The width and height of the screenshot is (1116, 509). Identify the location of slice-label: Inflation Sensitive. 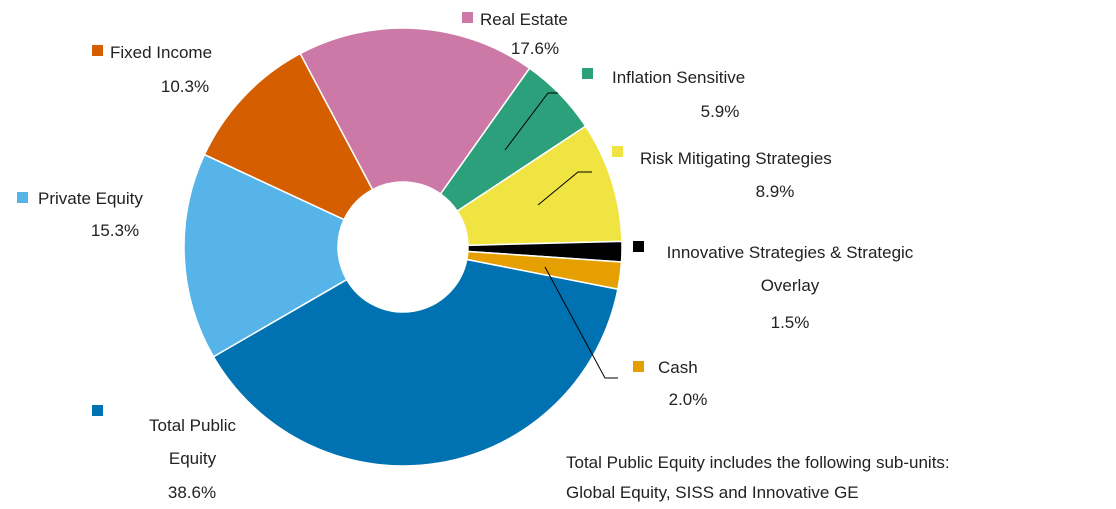
(679, 77).